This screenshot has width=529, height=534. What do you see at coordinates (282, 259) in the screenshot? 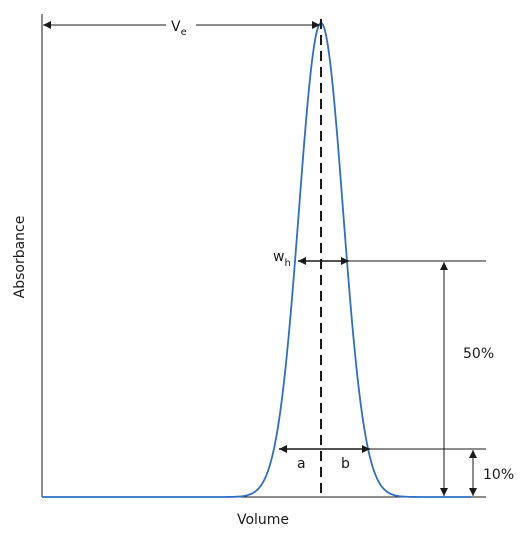
I see `wh-label: wh` at bounding box center [282, 259].